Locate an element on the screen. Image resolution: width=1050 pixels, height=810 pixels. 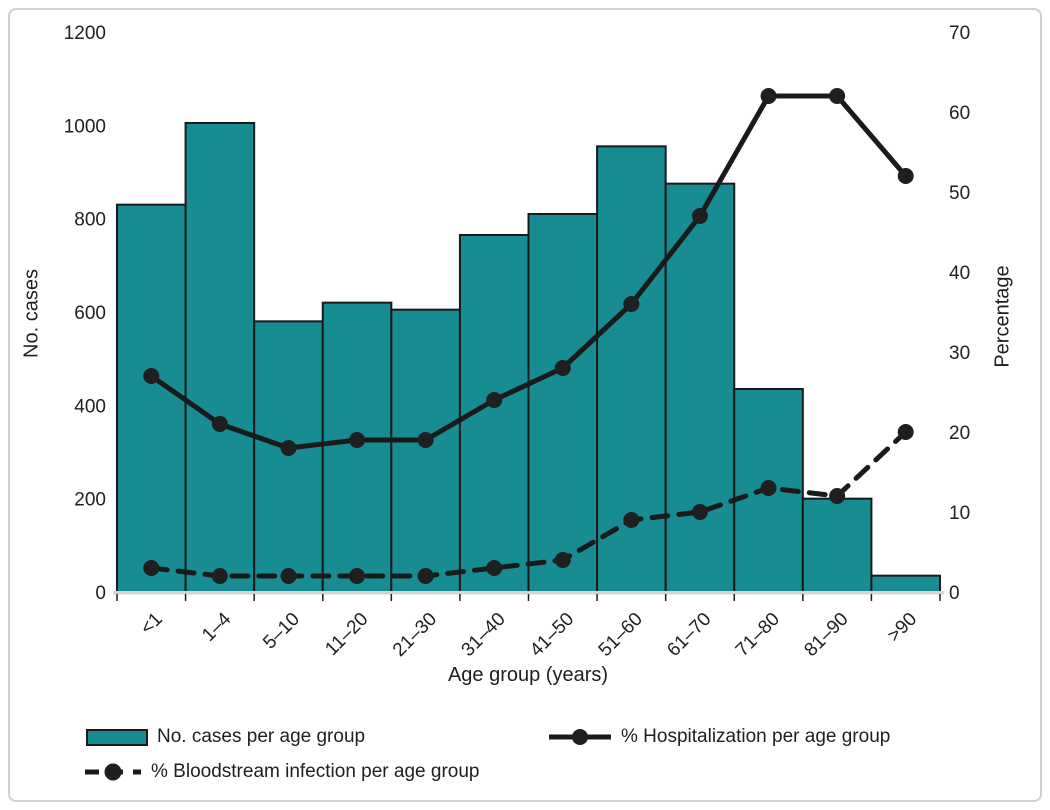
right-axis-tick-label: 70 is located at coordinates (959, 33).